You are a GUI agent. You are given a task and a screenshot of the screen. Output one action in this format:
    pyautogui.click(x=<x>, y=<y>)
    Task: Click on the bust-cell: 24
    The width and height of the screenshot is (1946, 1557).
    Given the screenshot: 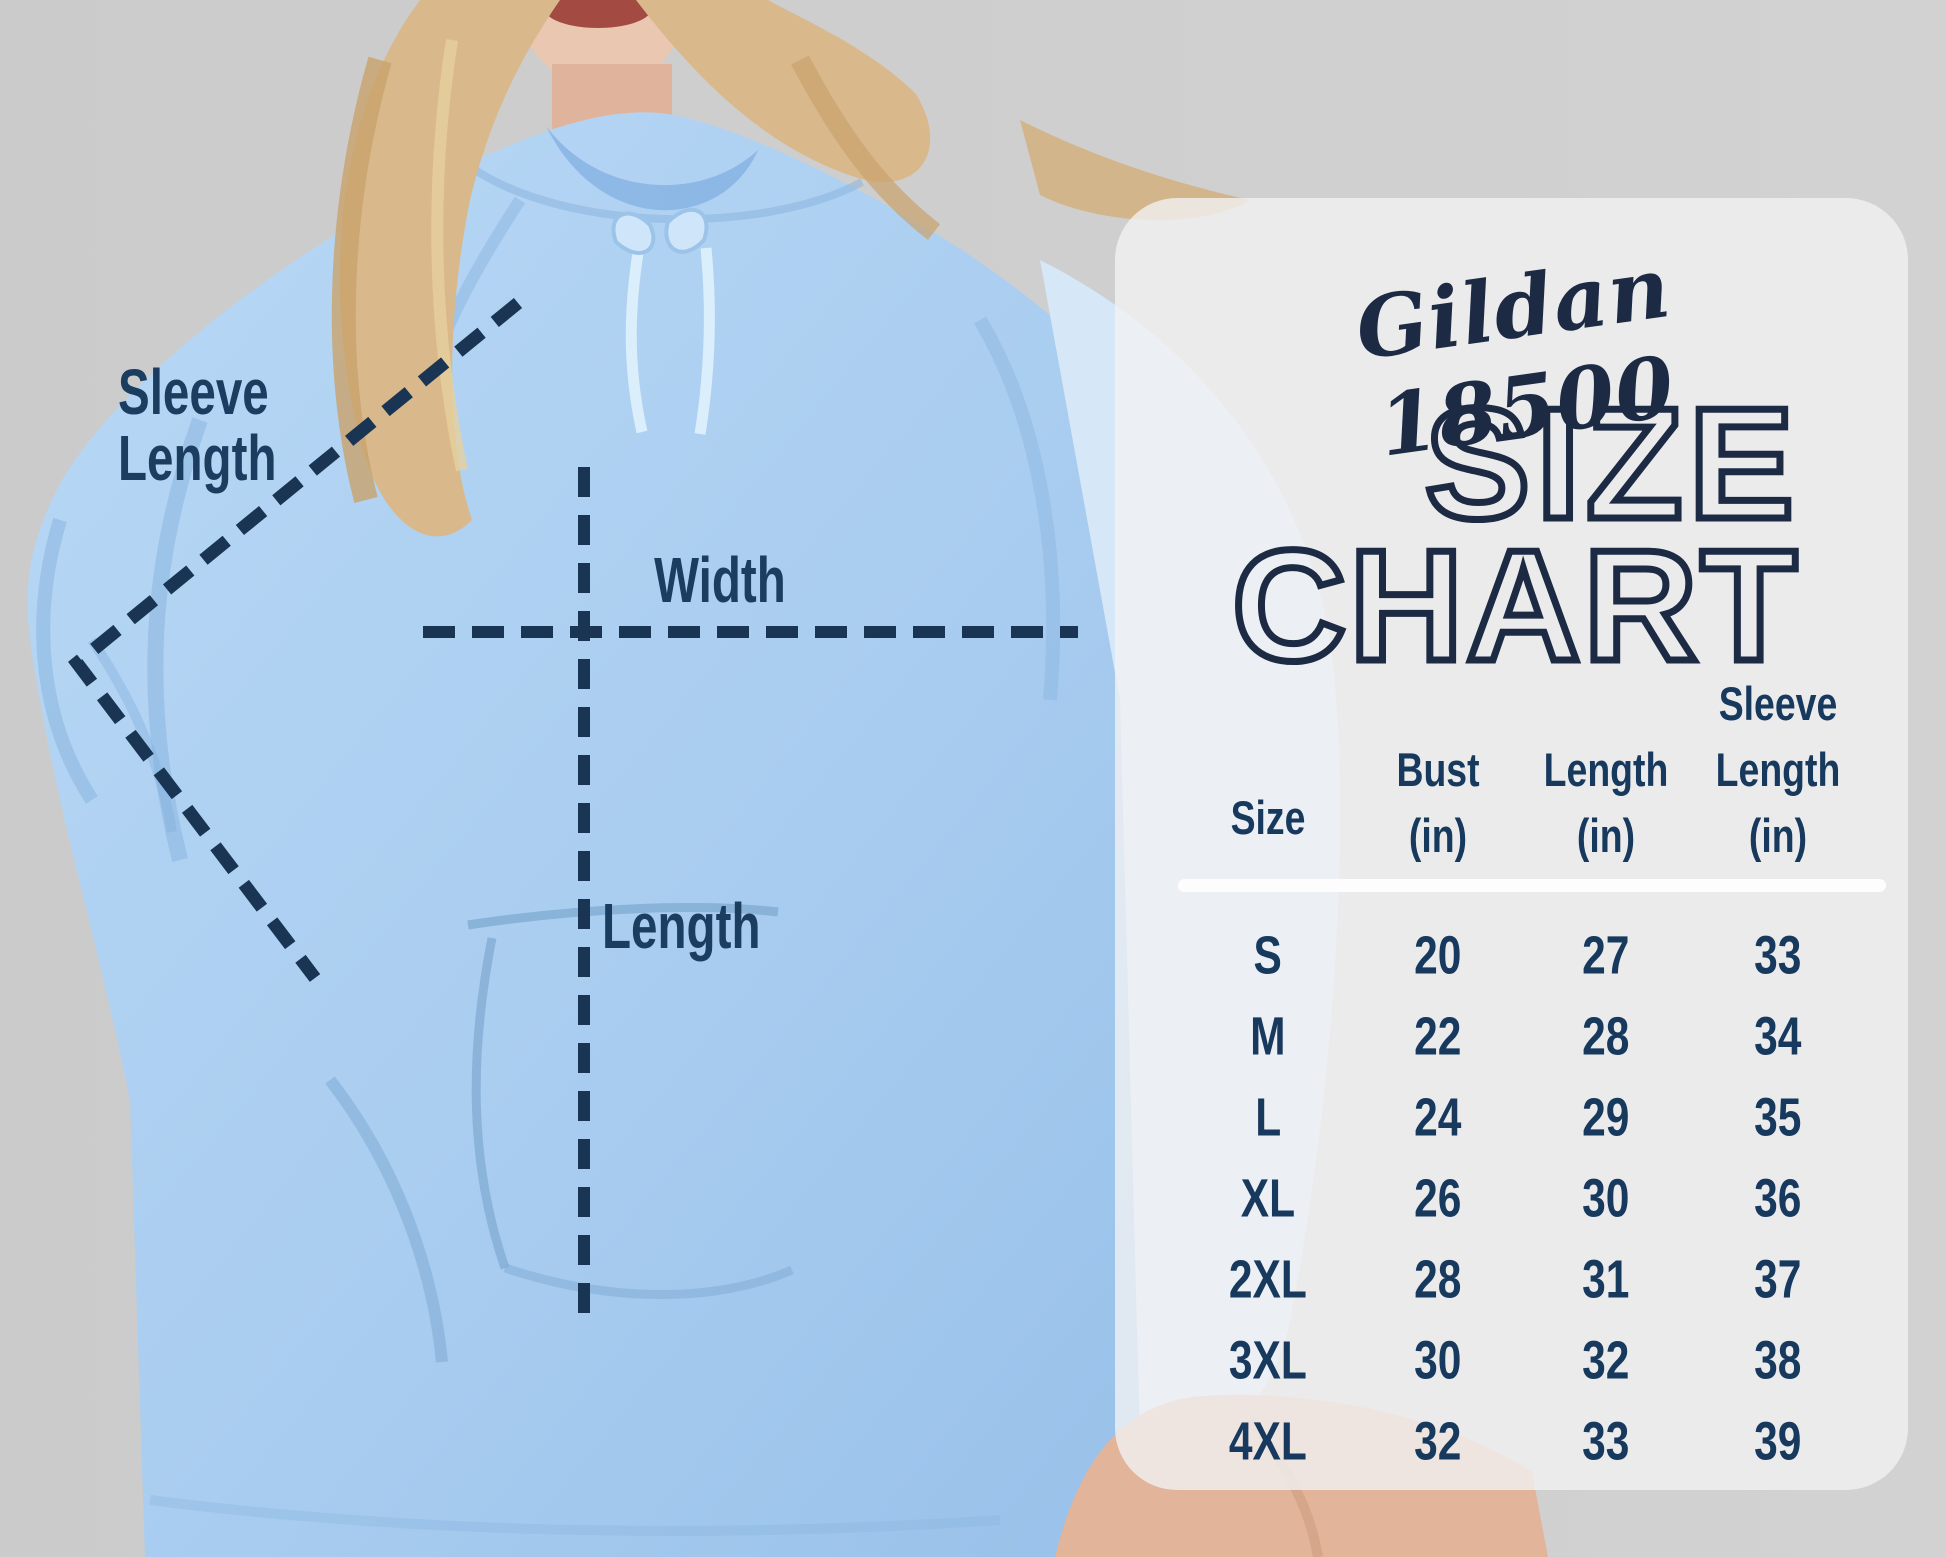 What is the action you would take?
    pyautogui.click(x=1438, y=1116)
    